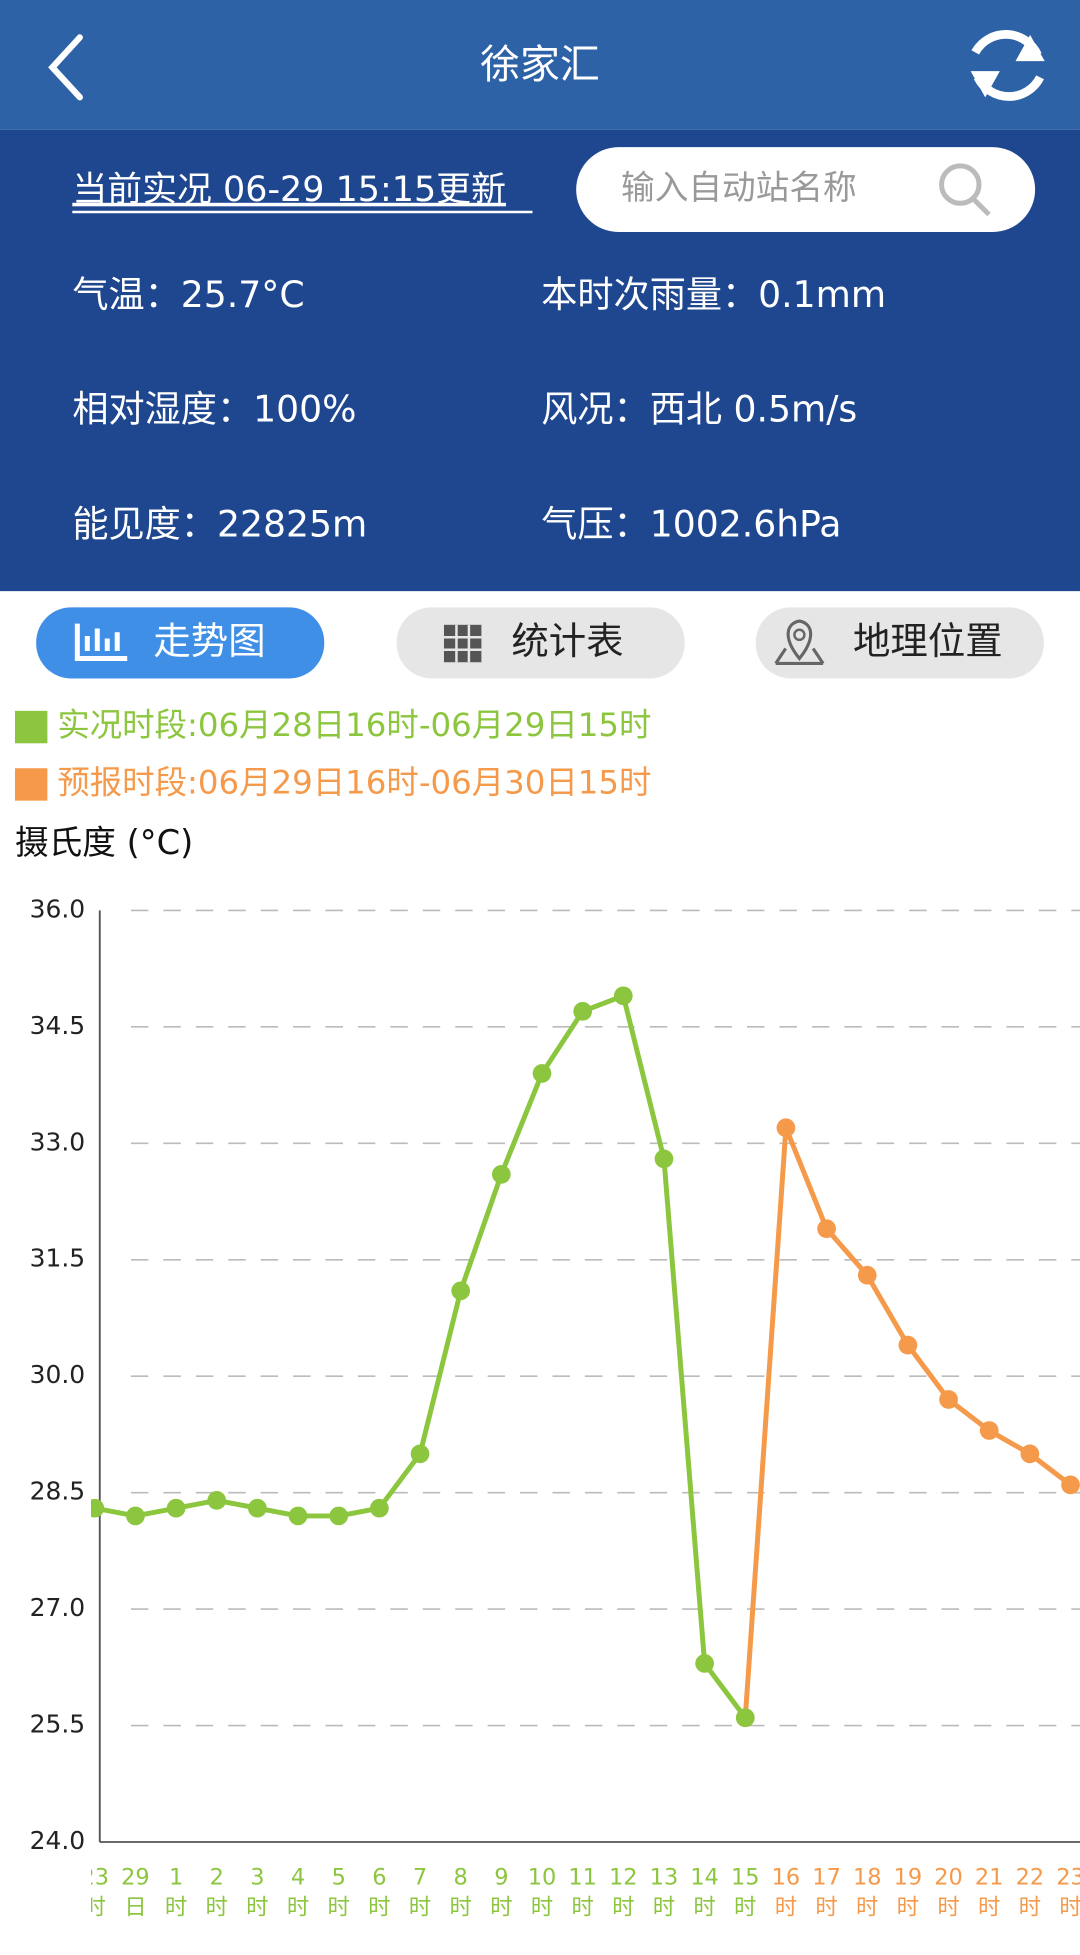 The width and height of the screenshot is (1080, 1955). I want to click on legend-swatch, so click(31, 727).